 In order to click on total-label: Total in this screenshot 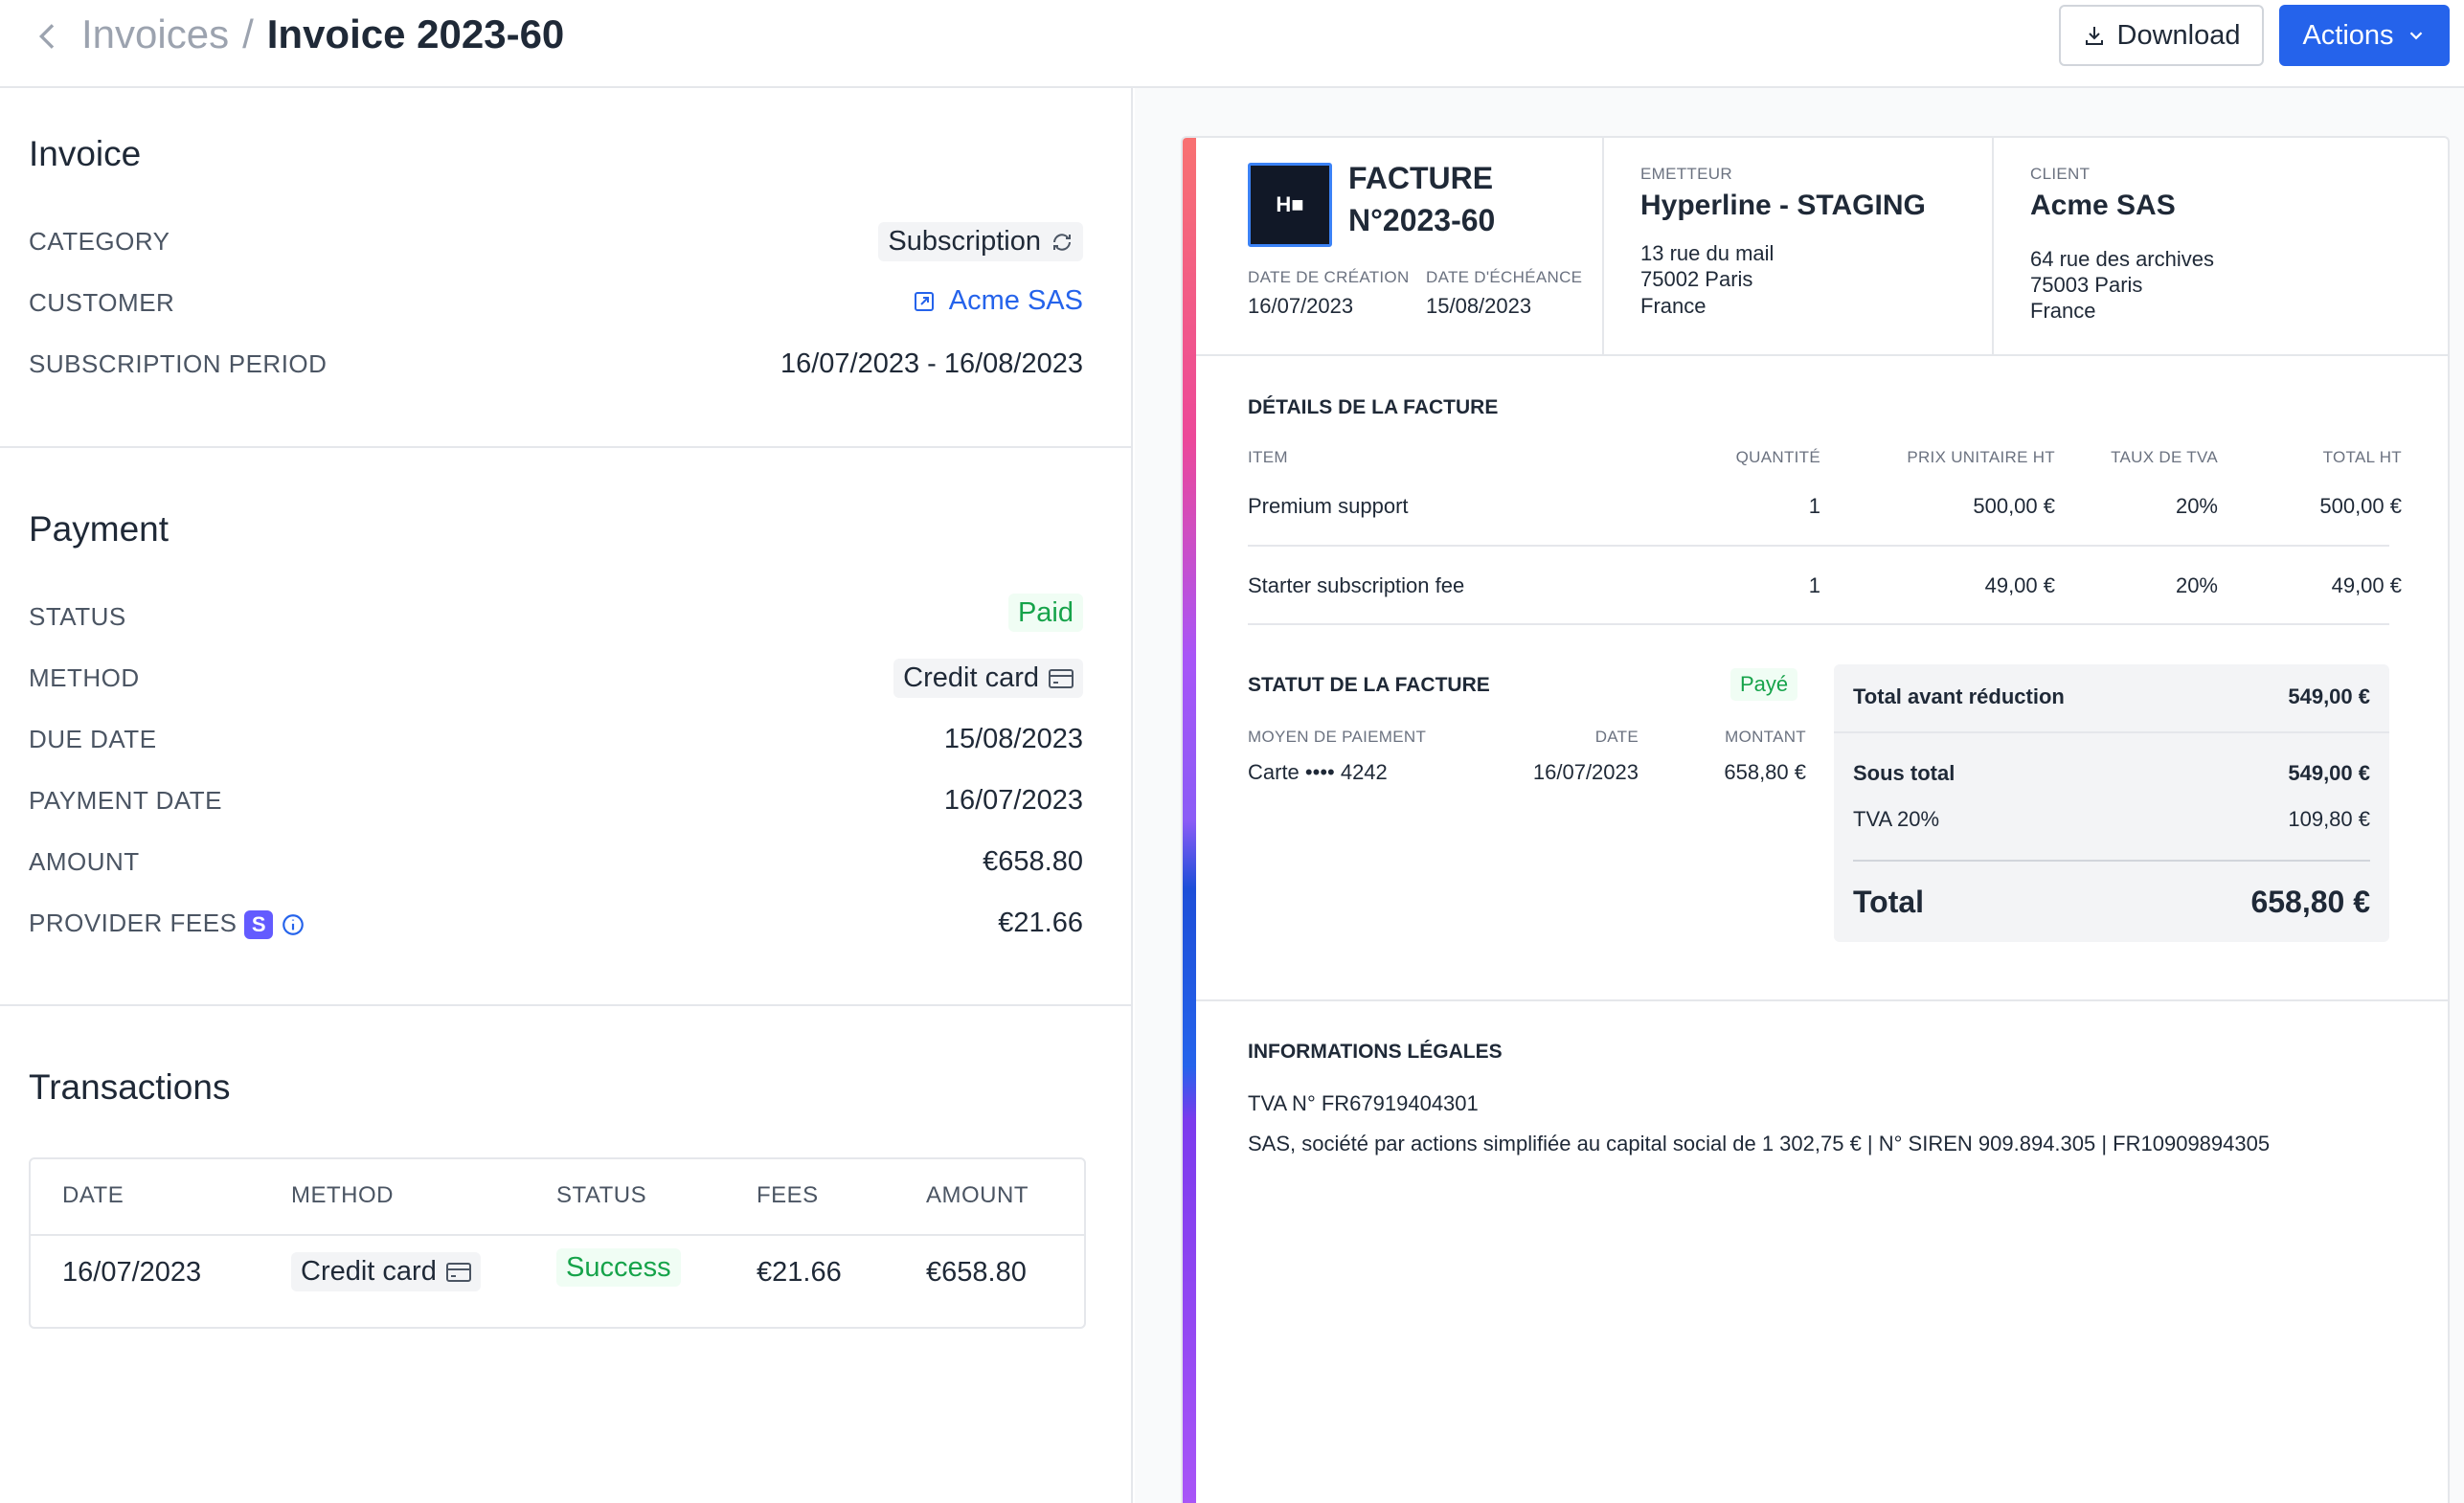, I will do `click(1889, 902)`.